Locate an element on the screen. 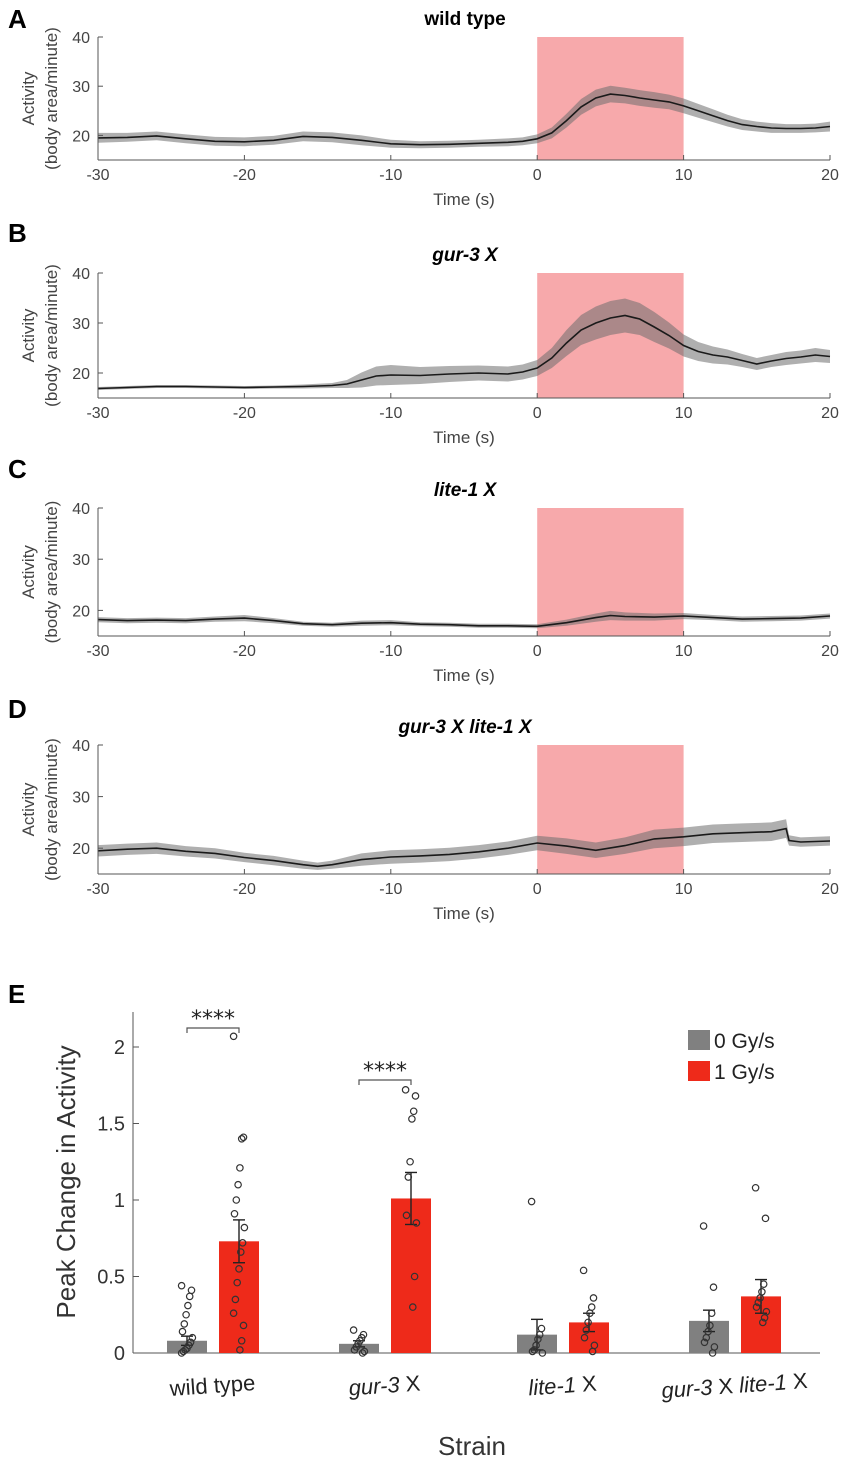 Image resolution: width=850 pixels, height=1465 pixels. panel-letter: B is located at coordinates (17, 233).